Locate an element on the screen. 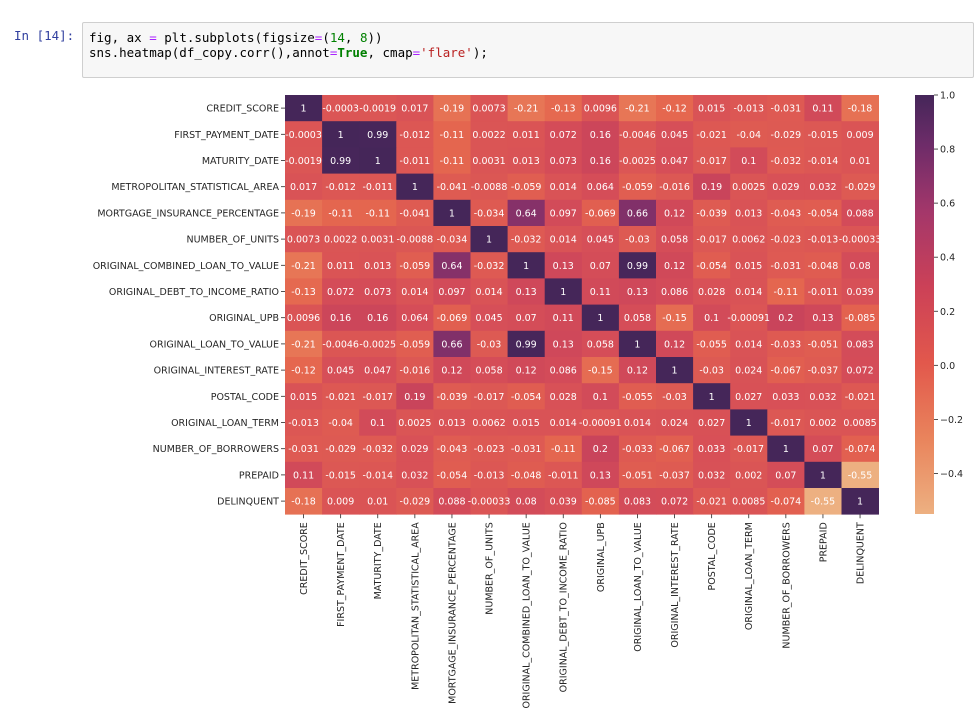 The width and height of the screenshot is (980, 725). cell-annotation: 0.66 is located at coordinates (451, 344).